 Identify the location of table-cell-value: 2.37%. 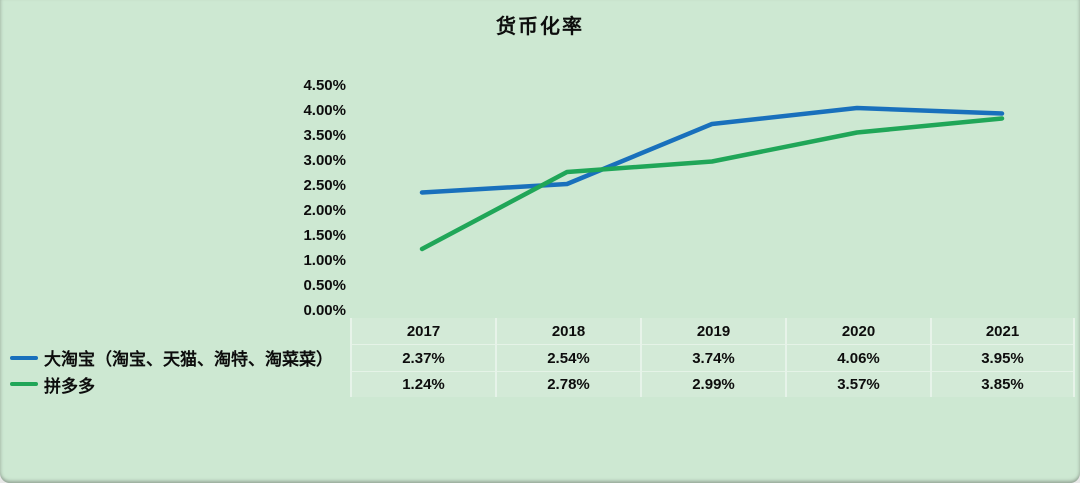
(422, 357).